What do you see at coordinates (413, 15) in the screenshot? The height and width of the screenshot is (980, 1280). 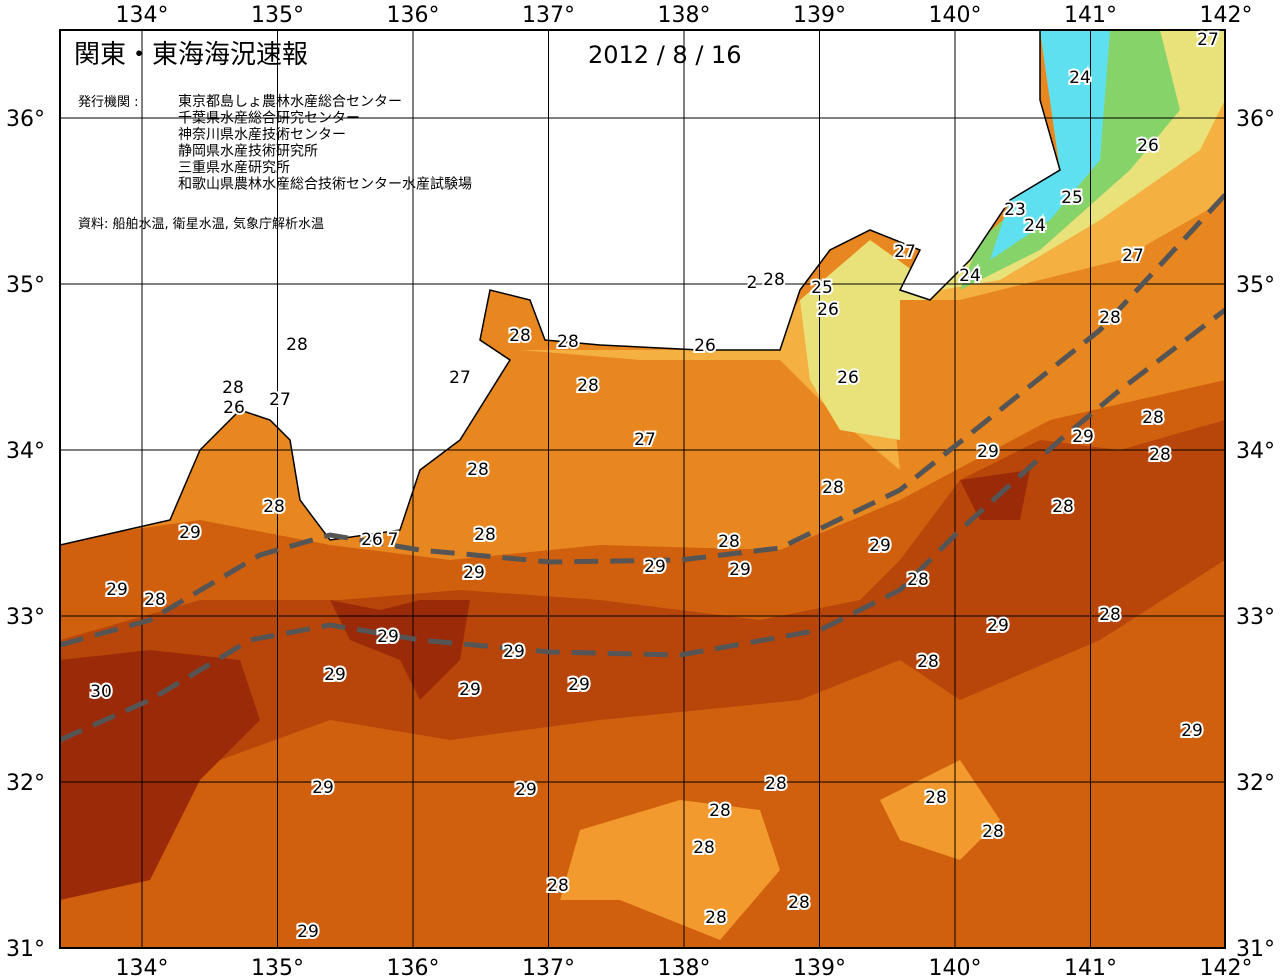 I see `lon-label-top: 136°` at bounding box center [413, 15].